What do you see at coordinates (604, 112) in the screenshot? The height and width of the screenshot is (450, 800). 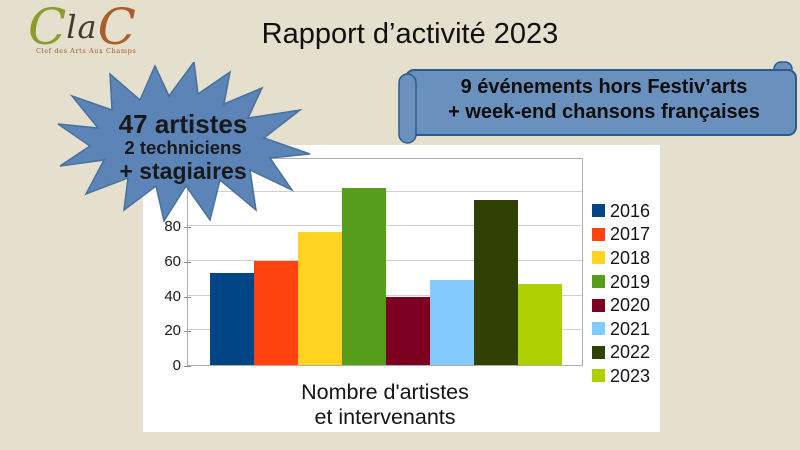 I see `banner-line: + week-end chansons françaises` at bounding box center [604, 112].